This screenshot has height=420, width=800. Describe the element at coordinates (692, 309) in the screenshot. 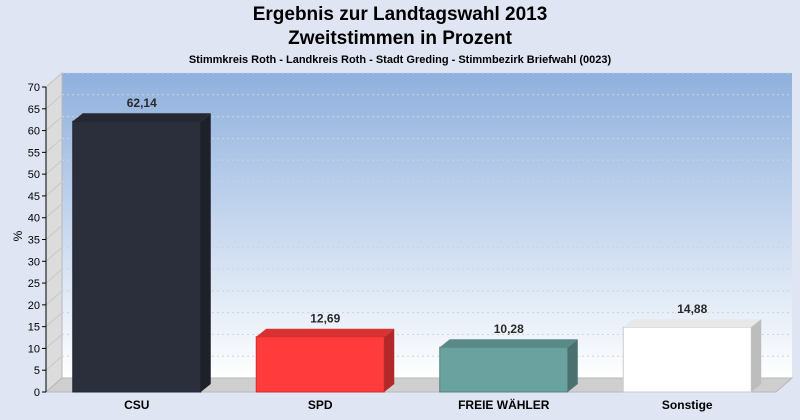

I see `data-label: 14,88` at that location.